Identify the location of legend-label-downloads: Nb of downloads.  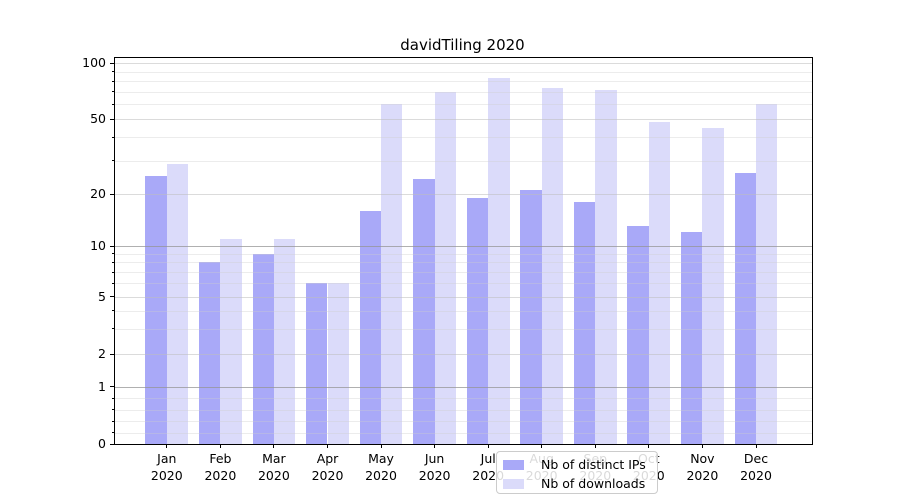
(593, 483).